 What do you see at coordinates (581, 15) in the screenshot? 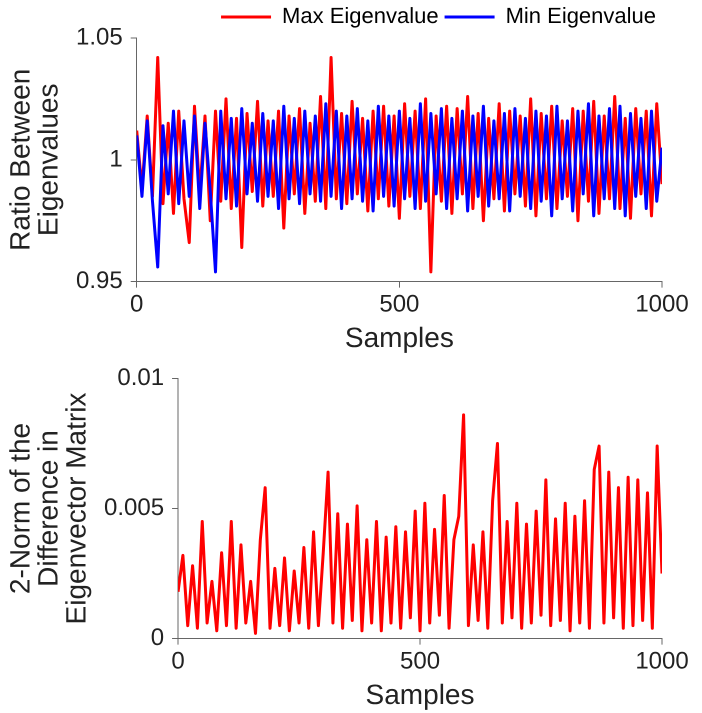
I see `legend-label: Min Eigenvalue` at bounding box center [581, 15].